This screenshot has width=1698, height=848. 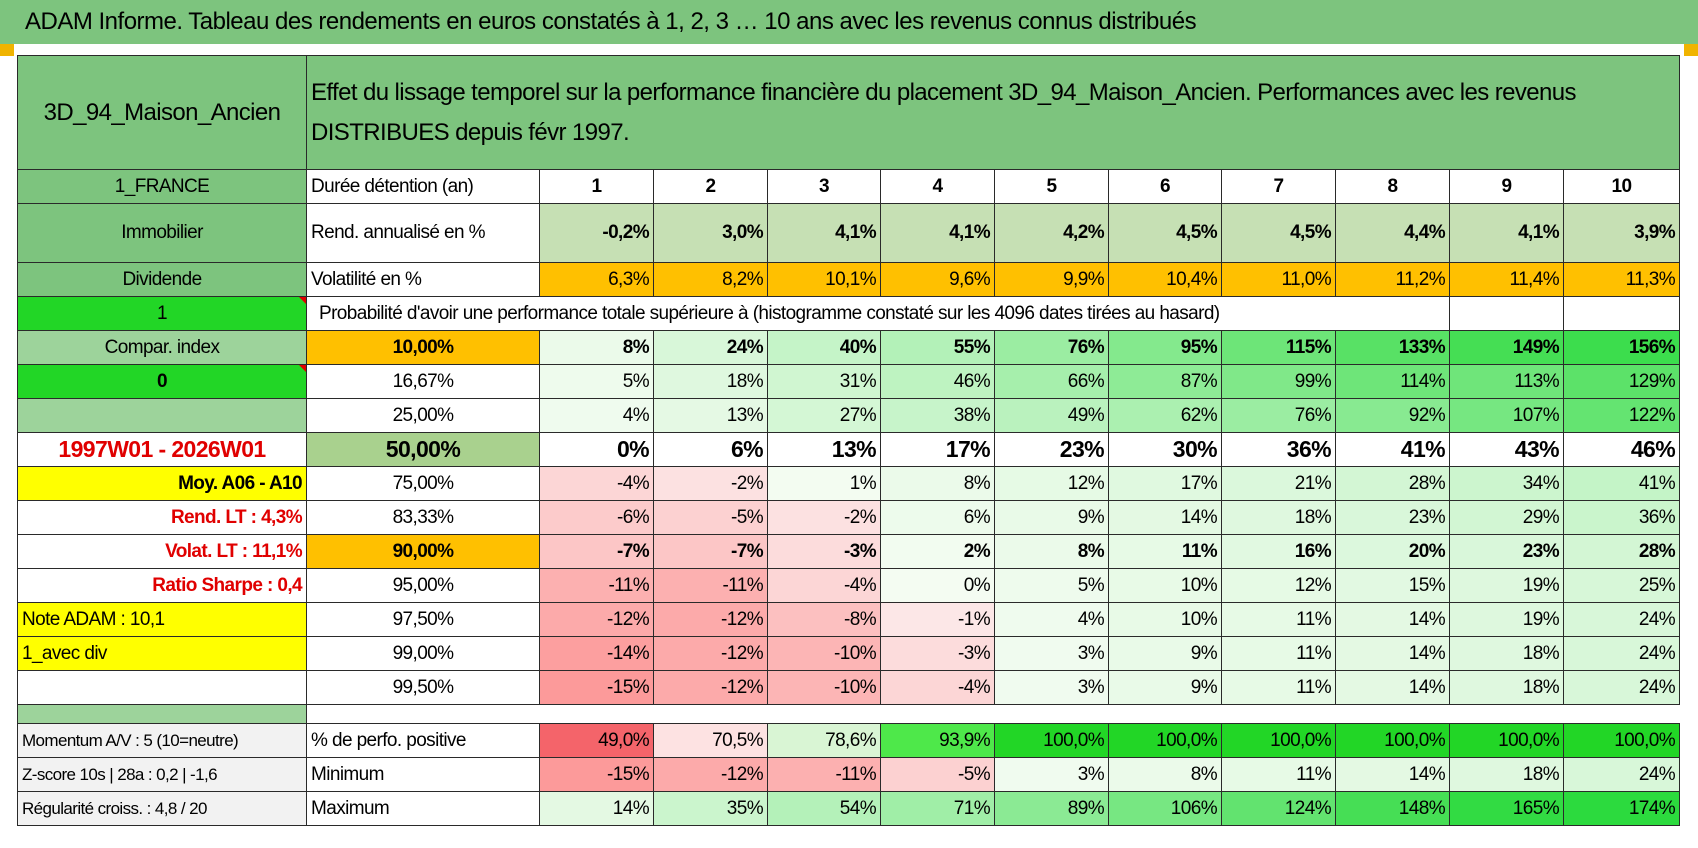 What do you see at coordinates (423, 186) in the screenshot?
I see `duration-label: Durée détention (an)` at bounding box center [423, 186].